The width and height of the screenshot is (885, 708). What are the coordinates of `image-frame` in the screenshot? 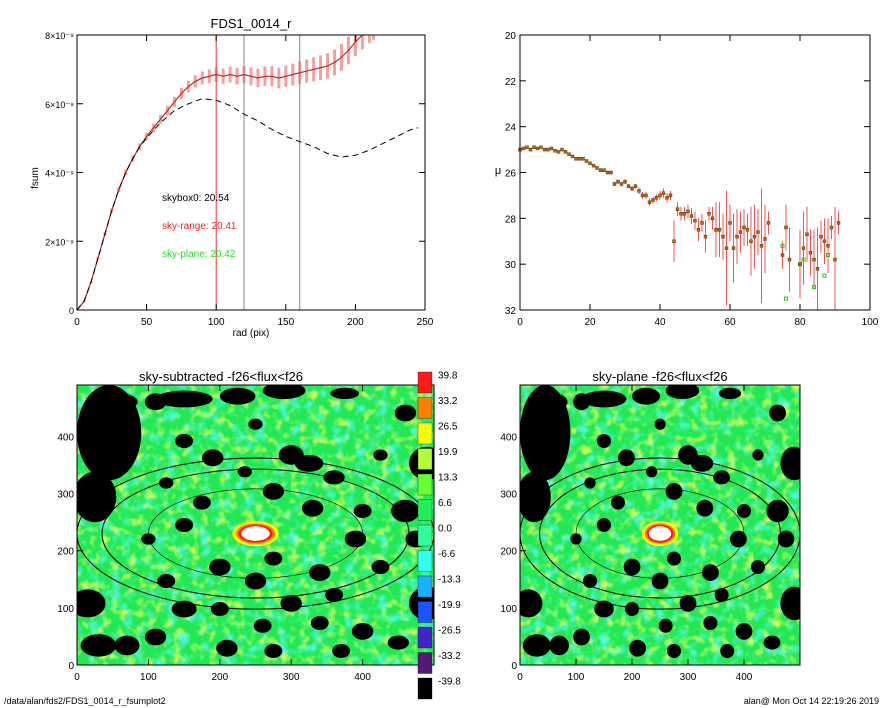 It's located at (660, 525).